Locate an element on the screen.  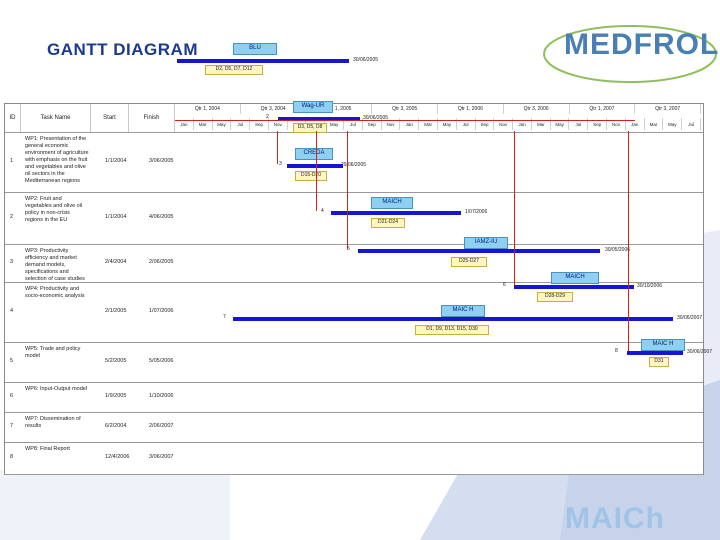
medfrol-logo: MEDFROL is located at coordinates (629, 54).